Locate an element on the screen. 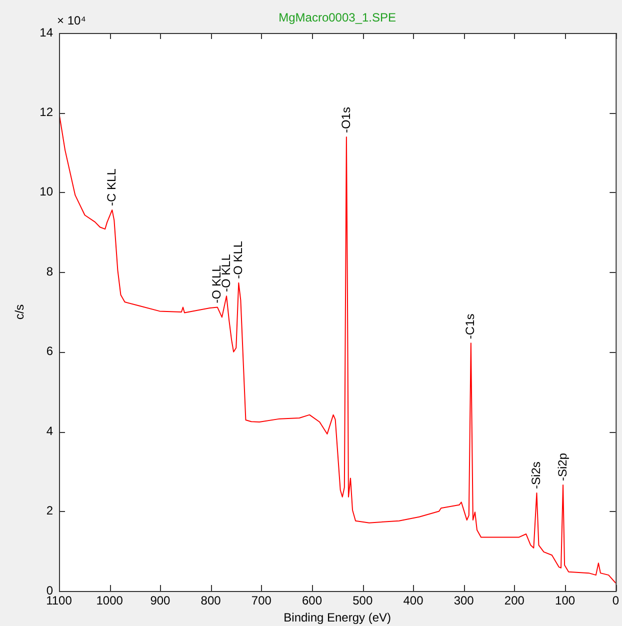 The height and width of the screenshot is (626, 622). annotation: -C1s is located at coordinates (470, 327).